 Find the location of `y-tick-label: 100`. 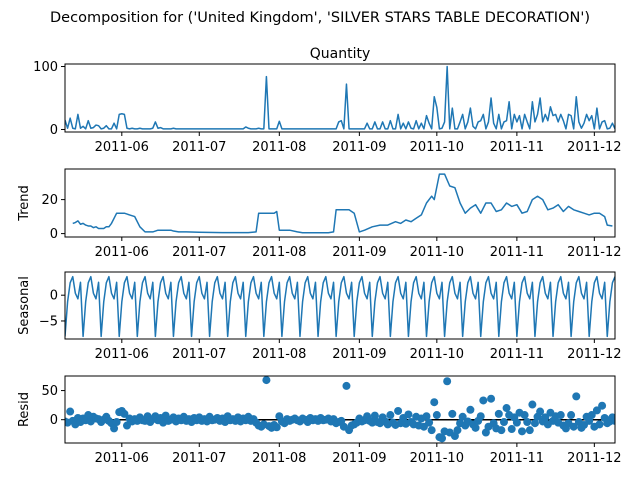

y-tick-label: 100 is located at coordinates (45, 67).